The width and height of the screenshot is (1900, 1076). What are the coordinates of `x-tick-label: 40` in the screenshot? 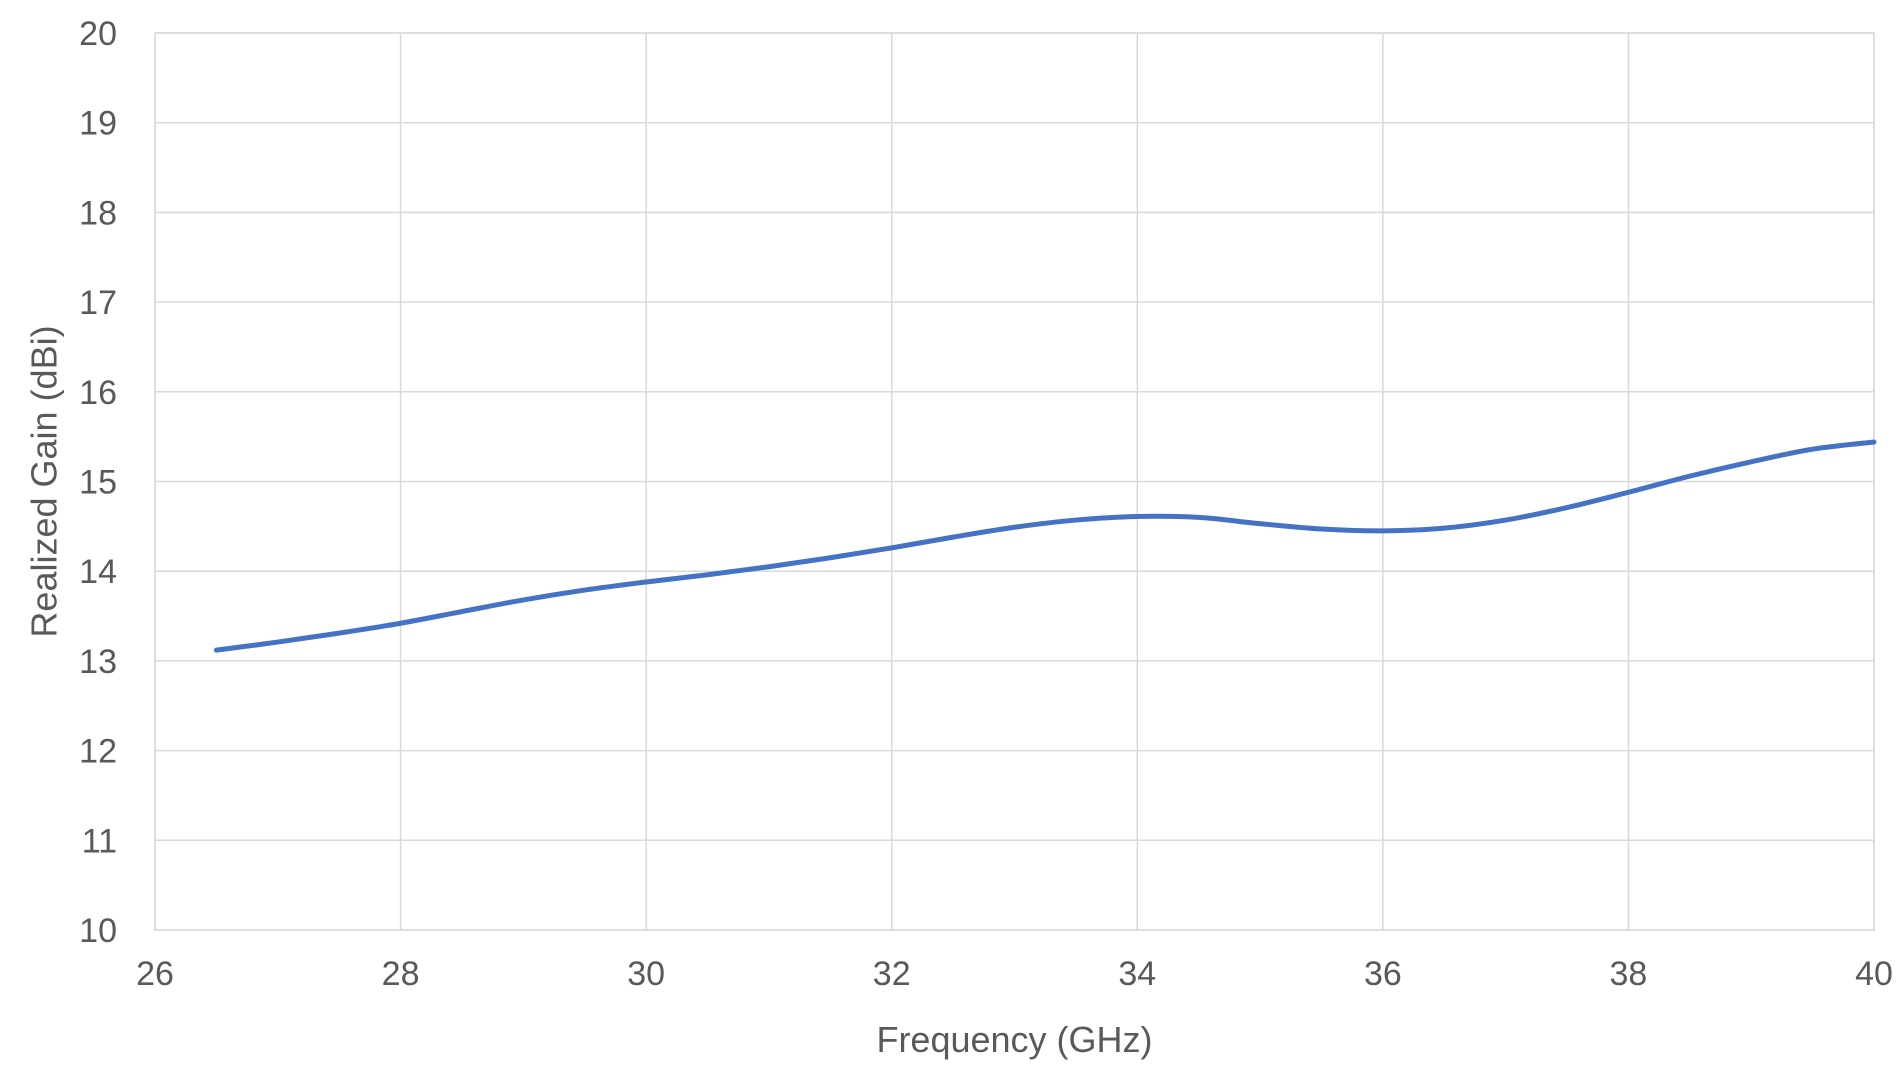 It's located at (1874, 974).